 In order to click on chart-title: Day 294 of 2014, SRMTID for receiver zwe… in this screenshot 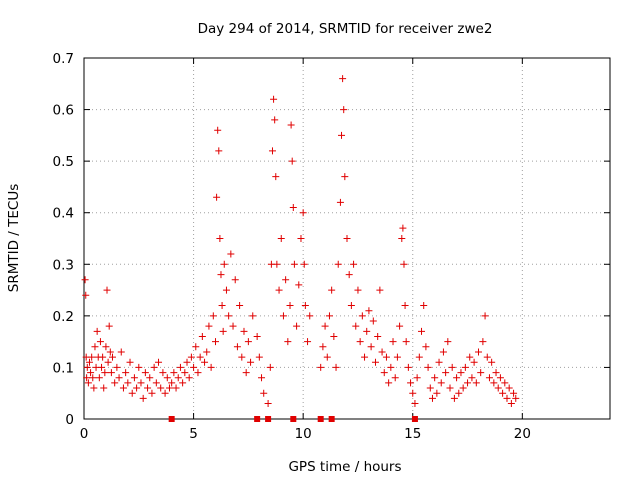, I will do `click(345, 29)`.